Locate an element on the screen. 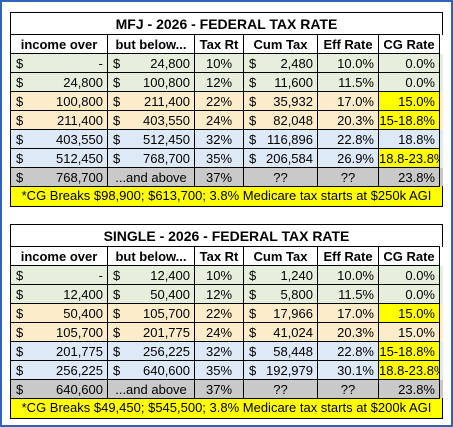  table-row: $211,400 $403,550 24% $82,048 20.3% 15-18.8% is located at coordinates (226, 120).